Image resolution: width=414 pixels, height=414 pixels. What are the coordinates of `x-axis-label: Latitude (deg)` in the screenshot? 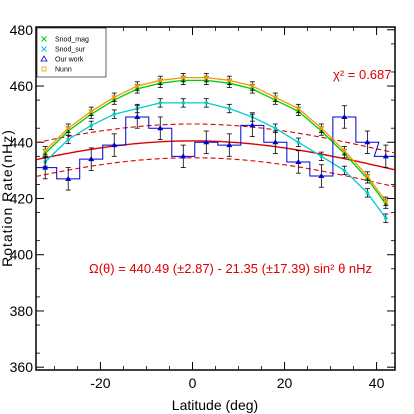 It's located at (215, 405).